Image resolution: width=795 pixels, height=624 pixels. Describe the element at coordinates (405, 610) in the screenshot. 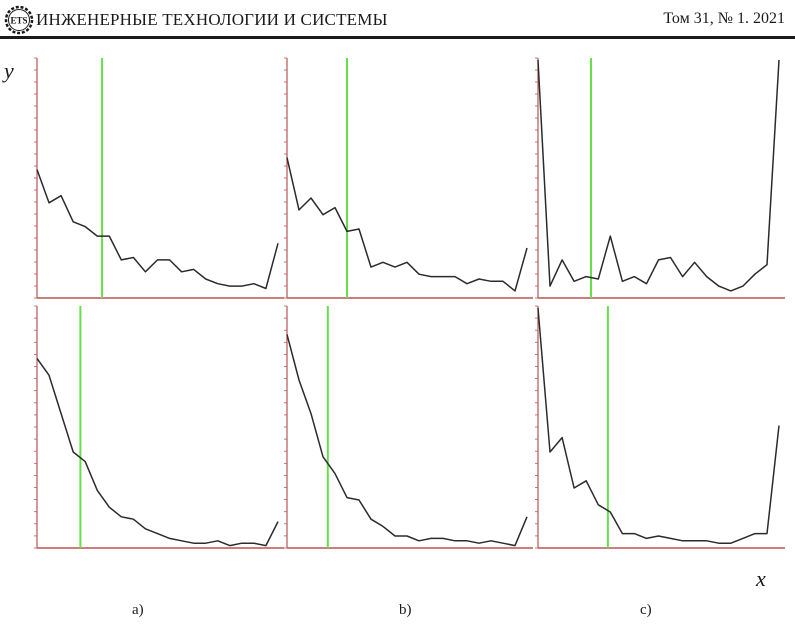

I see `caption-b: b)` at that location.